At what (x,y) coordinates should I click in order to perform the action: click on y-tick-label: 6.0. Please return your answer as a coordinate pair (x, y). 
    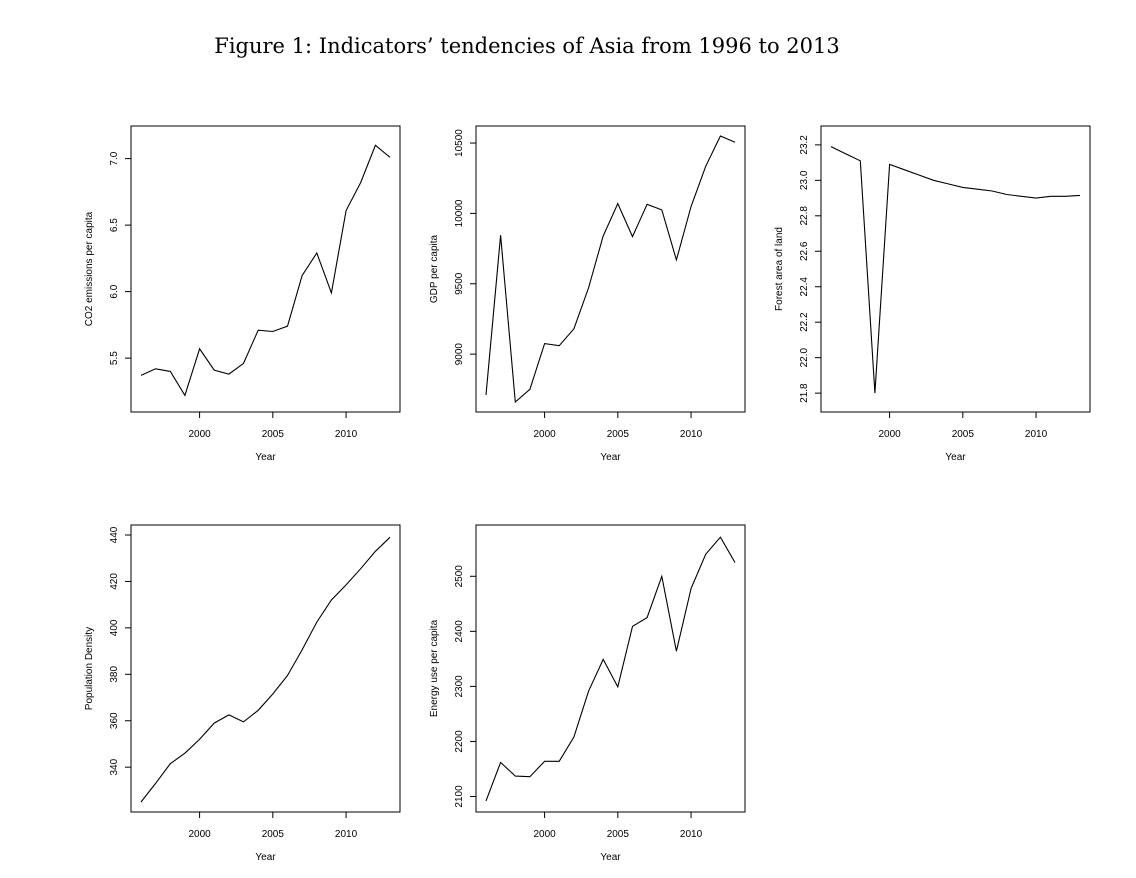
    Looking at the image, I should click on (114, 291).